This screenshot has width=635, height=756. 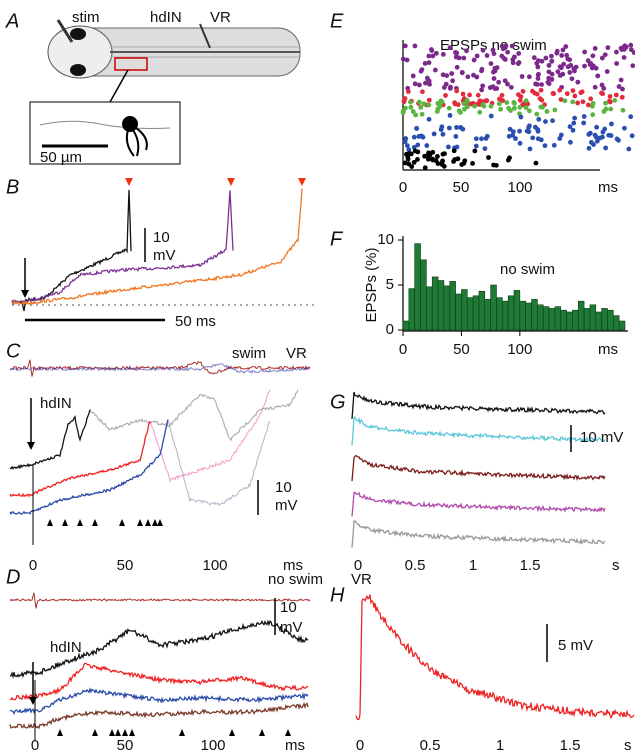 I want to click on scale-label: 10, so click(x=161, y=237).